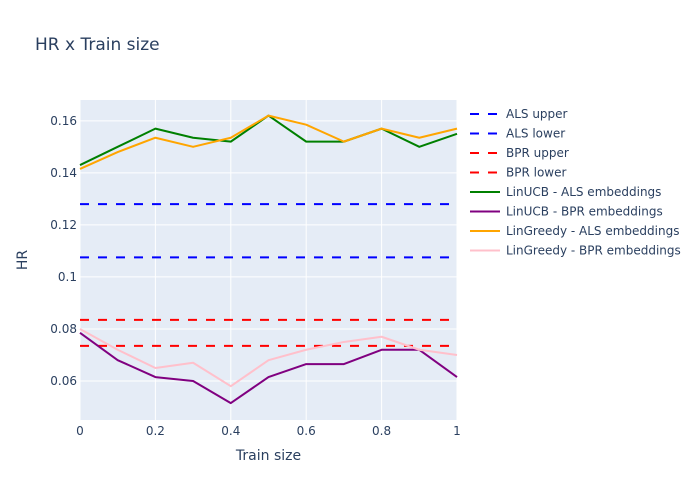 The height and width of the screenshot is (500, 700). I want to click on x-axis-ticks: 0 0.2 0.4 0.6 0.8 1, so click(268, 431).